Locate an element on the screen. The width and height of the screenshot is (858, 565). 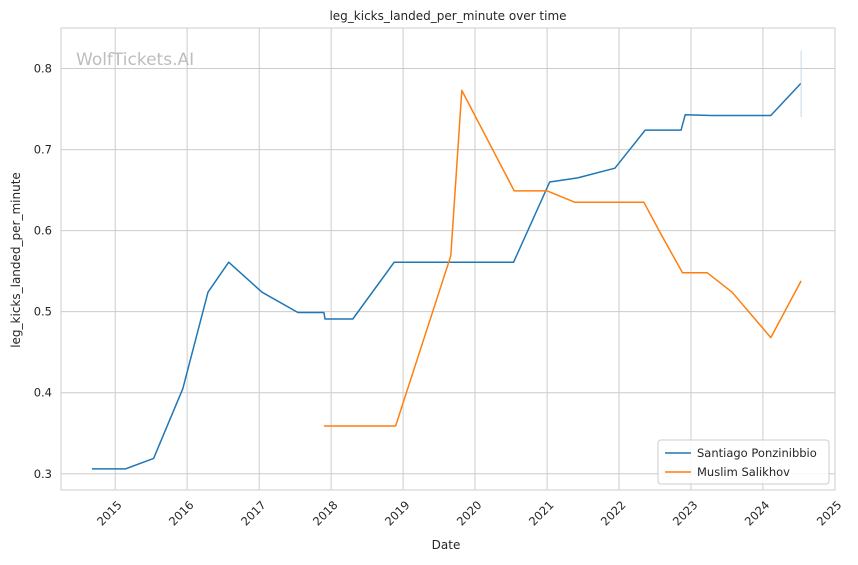
x-tick-label: 2023 is located at coordinates (685, 513).